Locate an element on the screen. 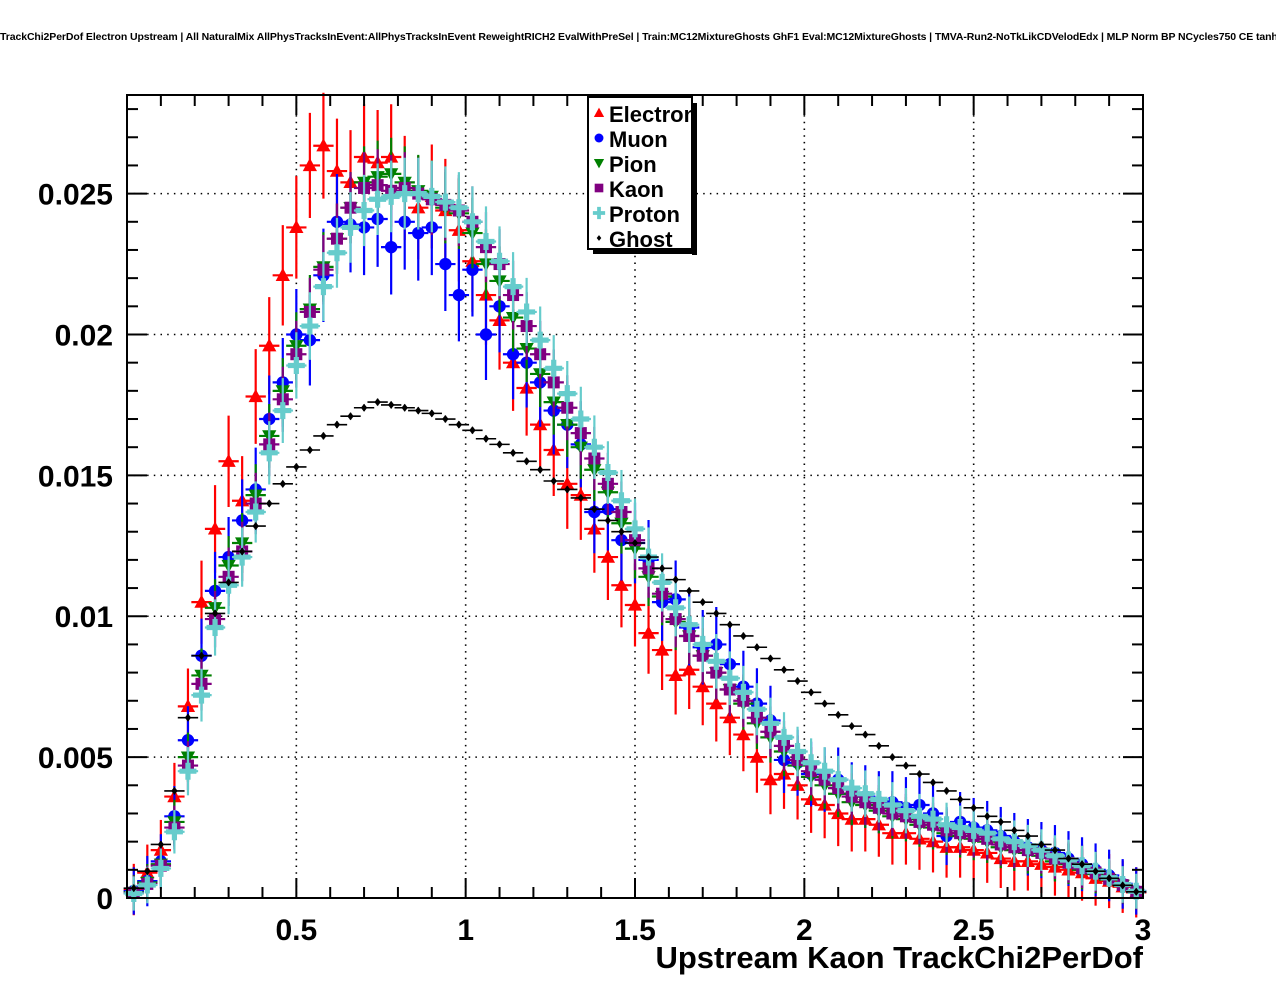  legend-item-electron: Electron is located at coordinates (645, 114).